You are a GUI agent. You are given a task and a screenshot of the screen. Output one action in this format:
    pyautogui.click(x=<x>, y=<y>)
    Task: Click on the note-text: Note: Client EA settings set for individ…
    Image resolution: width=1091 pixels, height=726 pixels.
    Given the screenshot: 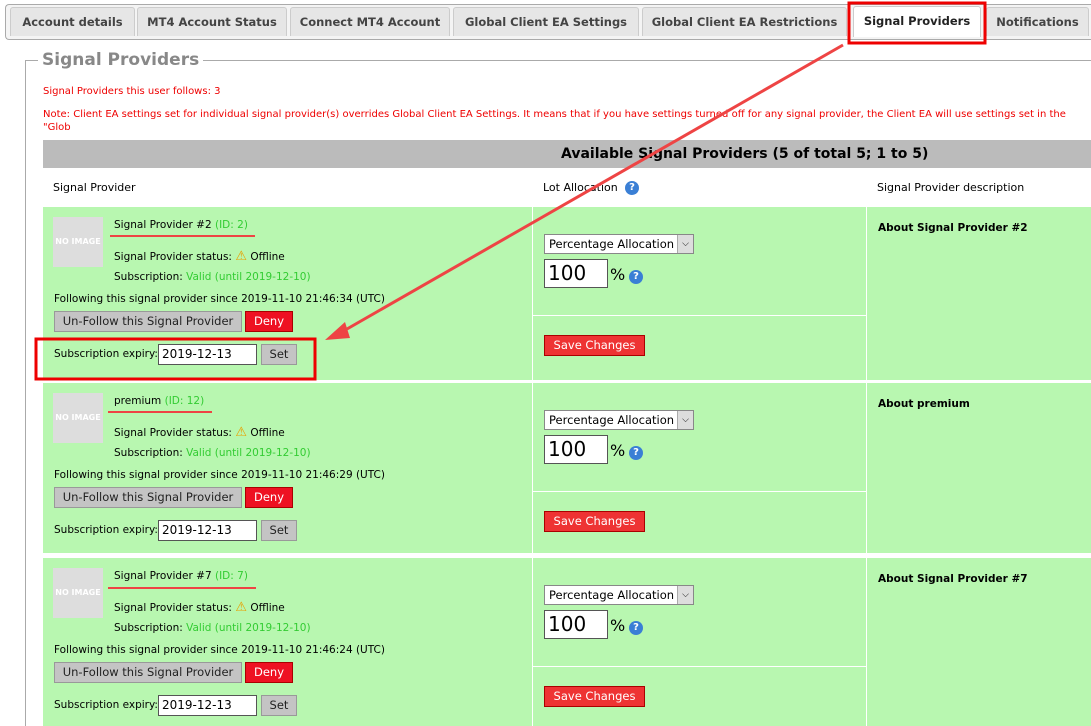 What is the action you would take?
    pyautogui.click(x=554, y=121)
    